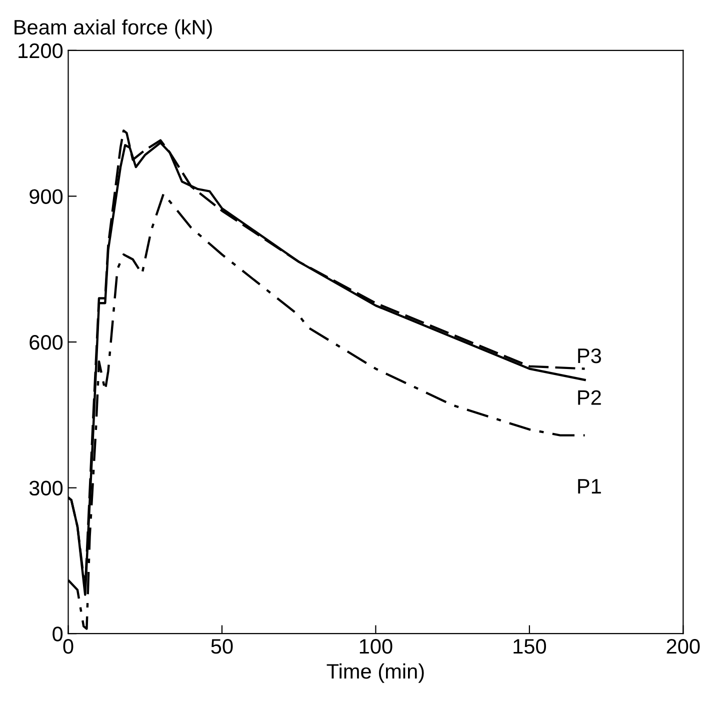  I want to click on x-tick-label: 50, so click(222, 646).